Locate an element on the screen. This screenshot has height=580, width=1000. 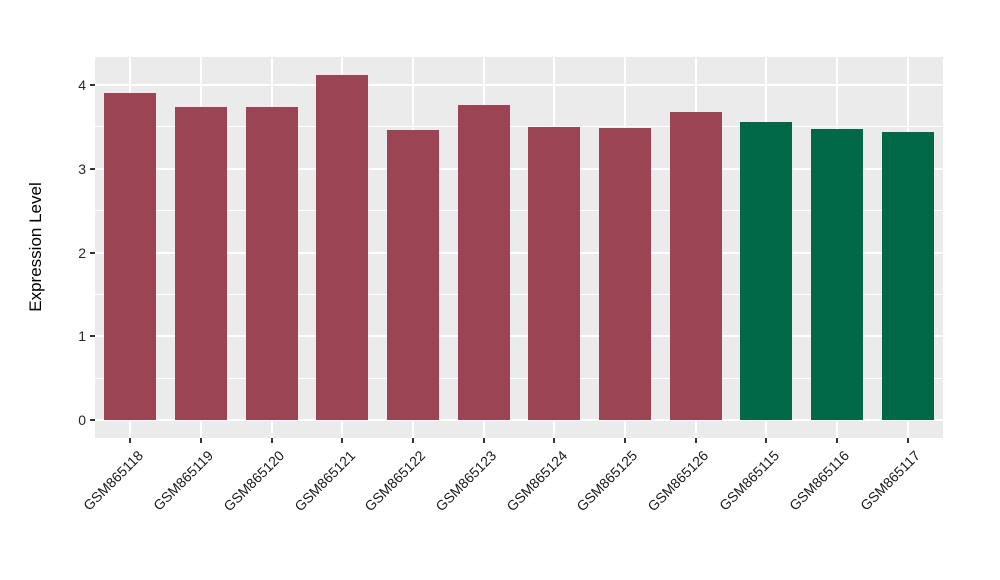
y-axis-title: Expression Level is located at coordinates (35, 247).